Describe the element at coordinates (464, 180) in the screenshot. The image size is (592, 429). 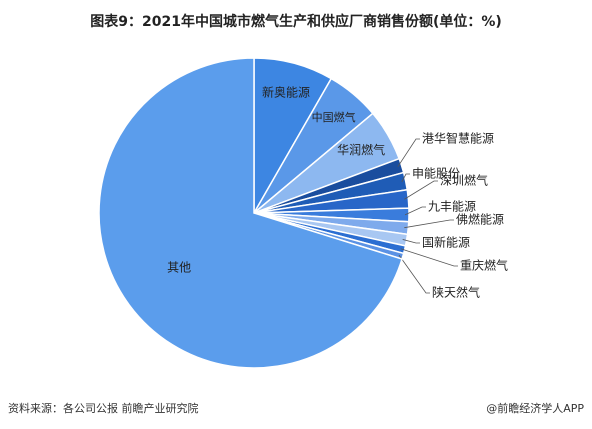
I see `slice-label: 深圳燃气` at that location.